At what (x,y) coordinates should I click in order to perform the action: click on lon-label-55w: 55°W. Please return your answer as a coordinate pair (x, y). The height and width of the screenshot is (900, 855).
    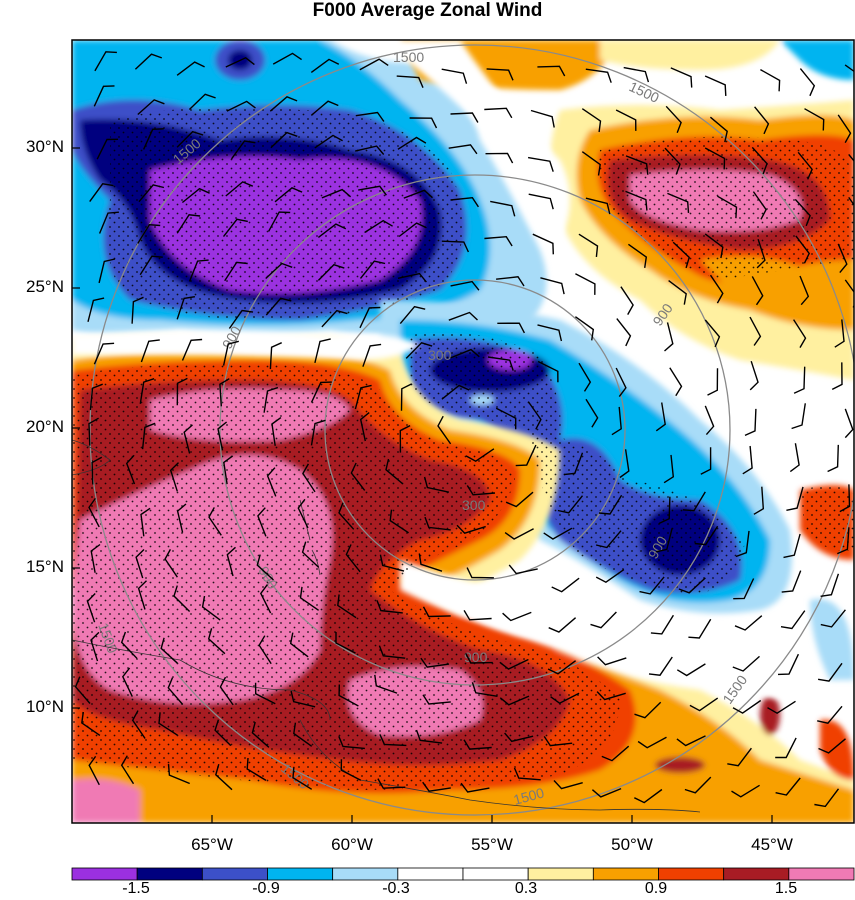
    Looking at the image, I should click on (492, 844).